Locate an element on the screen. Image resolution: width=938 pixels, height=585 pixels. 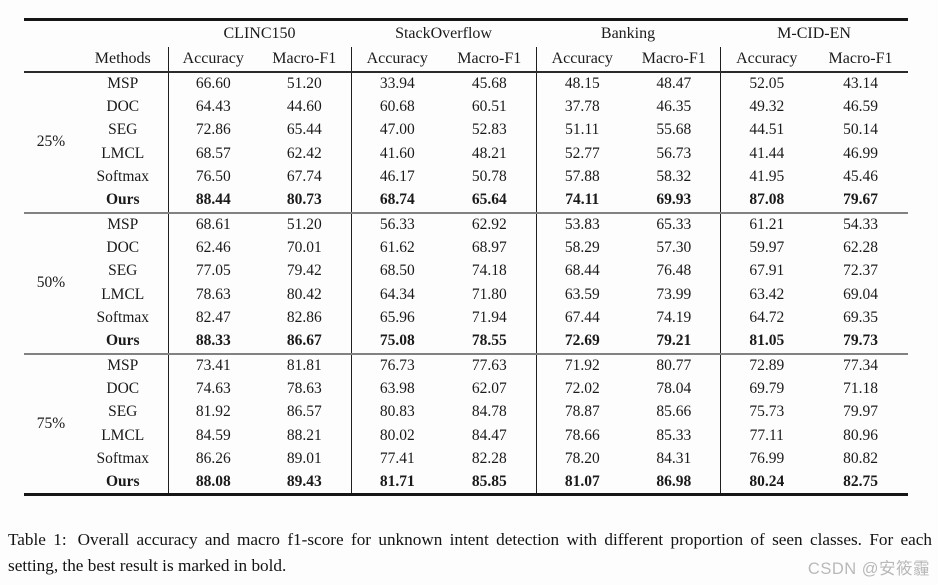
value-cell: 62.28 is located at coordinates (860, 247).